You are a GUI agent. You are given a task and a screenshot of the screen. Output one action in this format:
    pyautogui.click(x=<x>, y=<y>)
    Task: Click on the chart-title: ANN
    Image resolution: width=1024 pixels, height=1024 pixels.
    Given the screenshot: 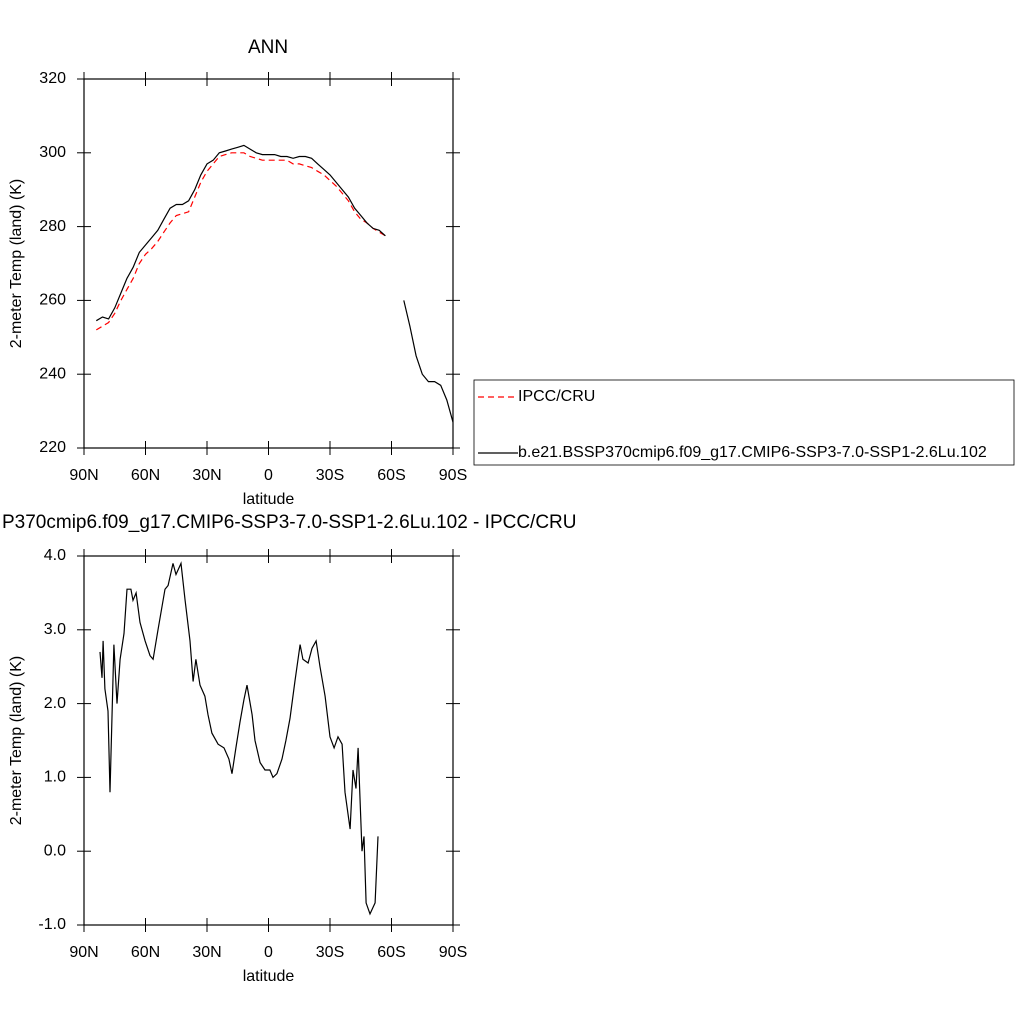 What is the action you would take?
    pyautogui.click(x=268, y=47)
    